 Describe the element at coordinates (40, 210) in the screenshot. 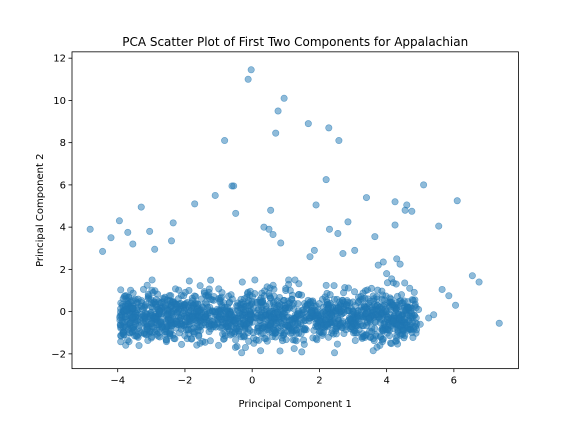

I see `y-axis-label: Principal Component 2` at that location.